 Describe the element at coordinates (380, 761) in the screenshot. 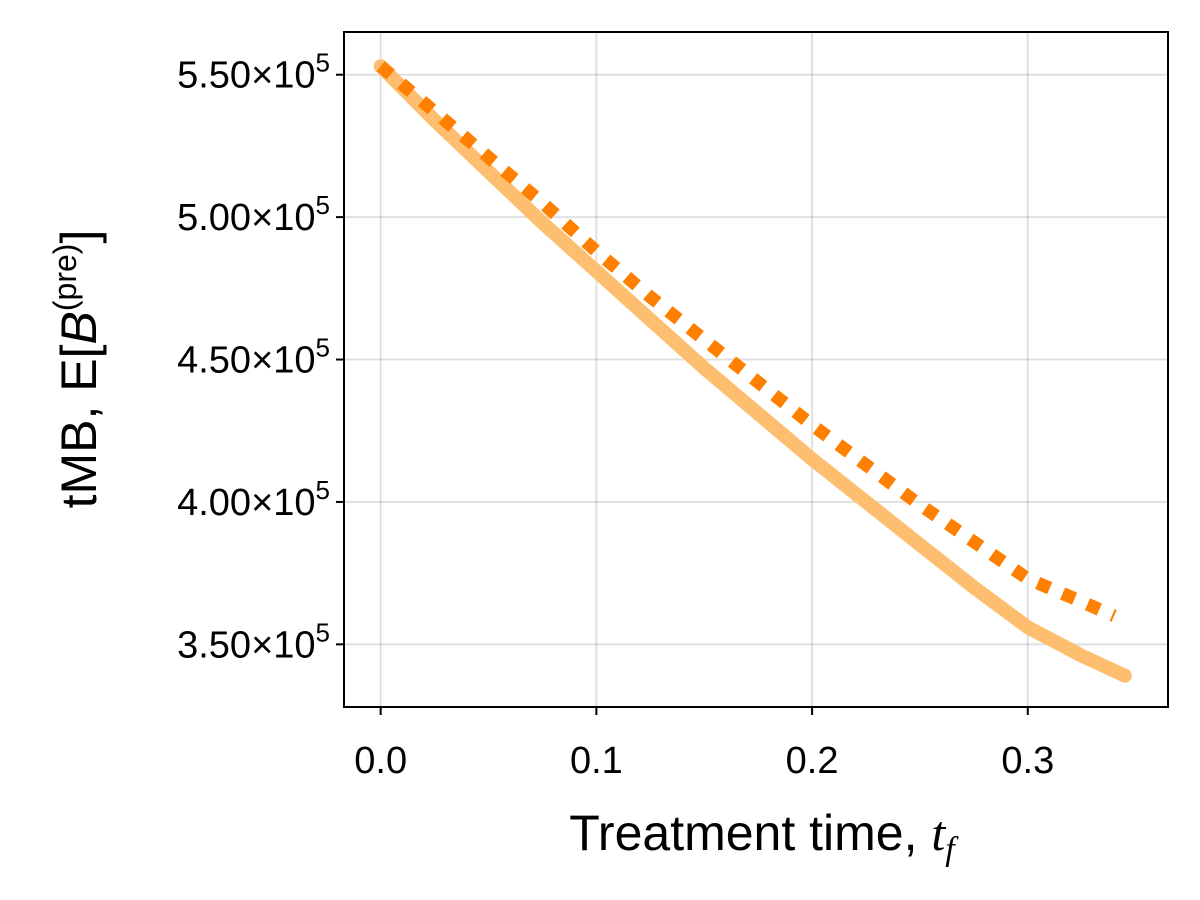

I see `x-tick-label: 0.0` at that location.